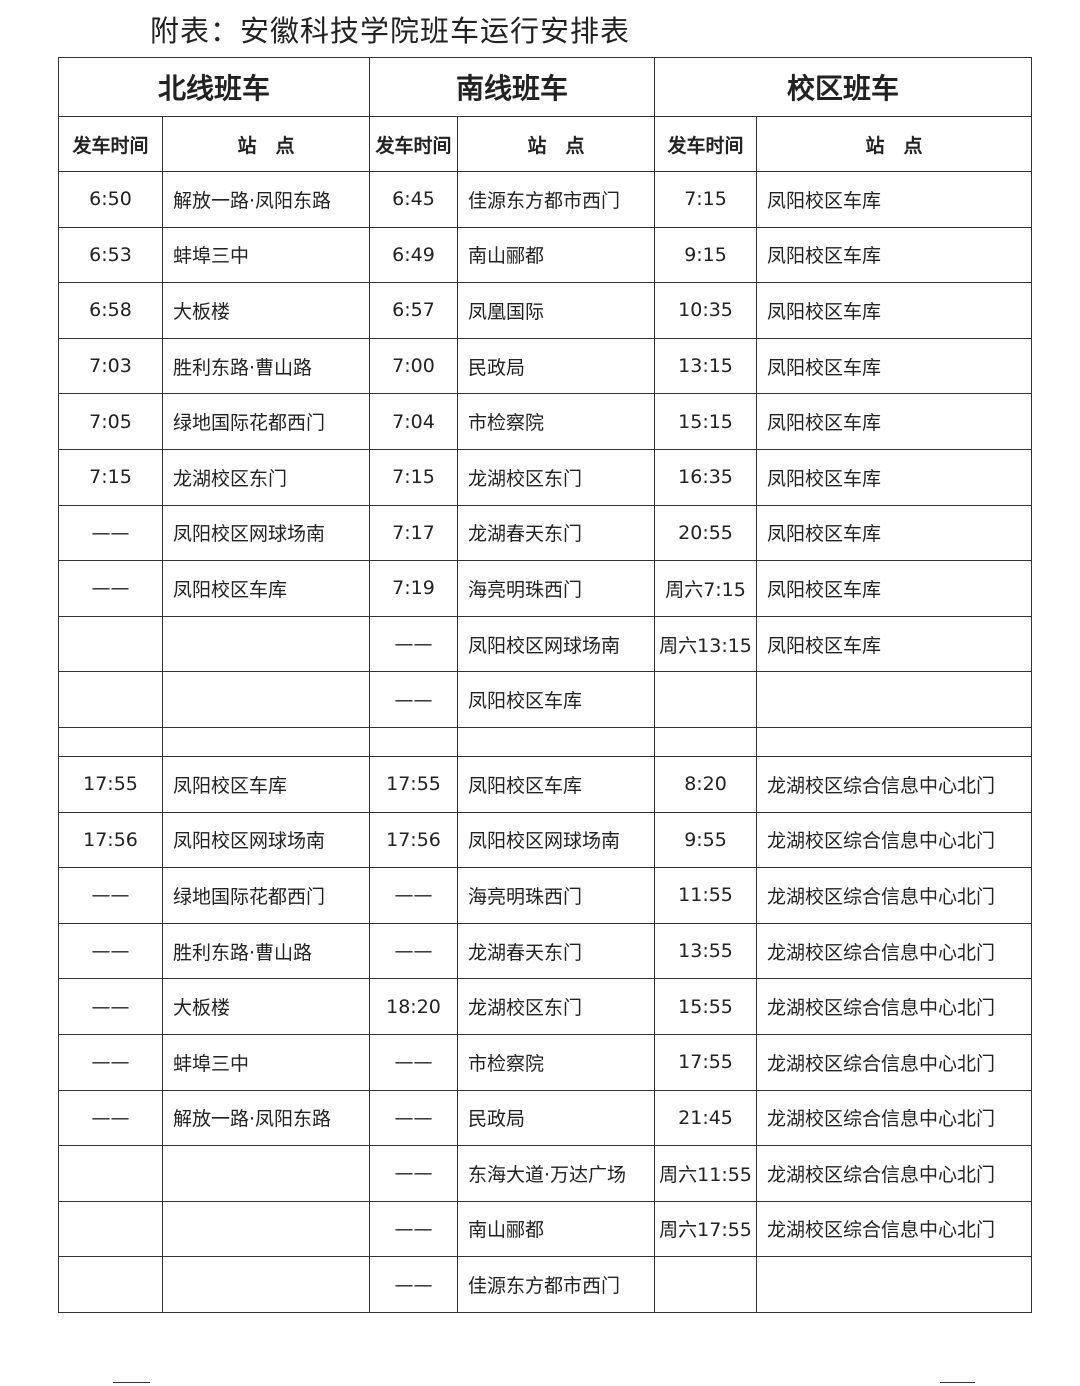  What do you see at coordinates (706, 533) in the screenshot?
I see `departure-time-cell: 20:55` at bounding box center [706, 533].